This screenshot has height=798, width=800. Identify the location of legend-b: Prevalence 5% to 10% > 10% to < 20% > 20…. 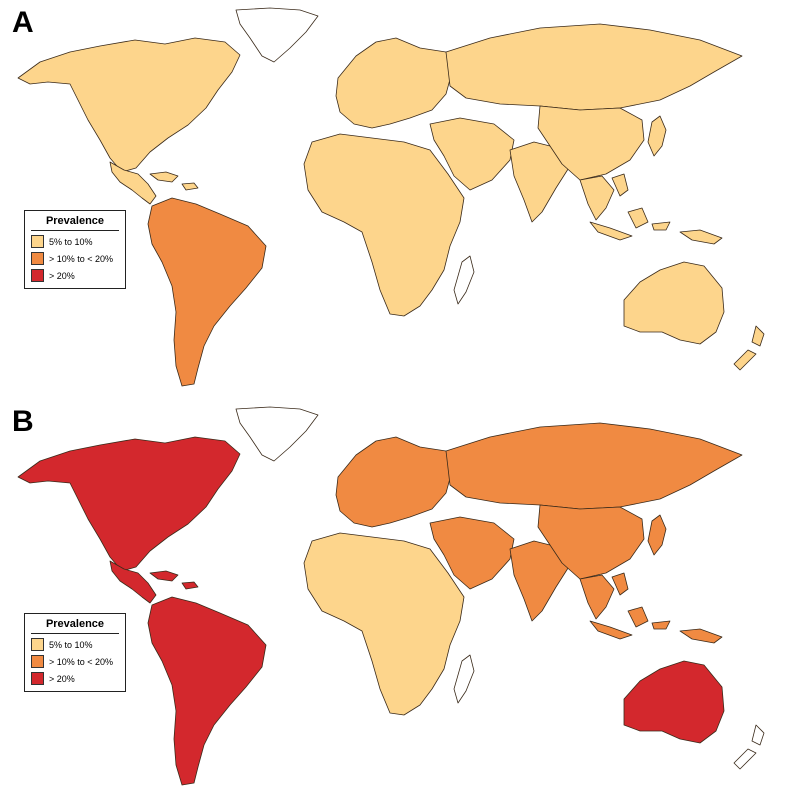
(75, 652).